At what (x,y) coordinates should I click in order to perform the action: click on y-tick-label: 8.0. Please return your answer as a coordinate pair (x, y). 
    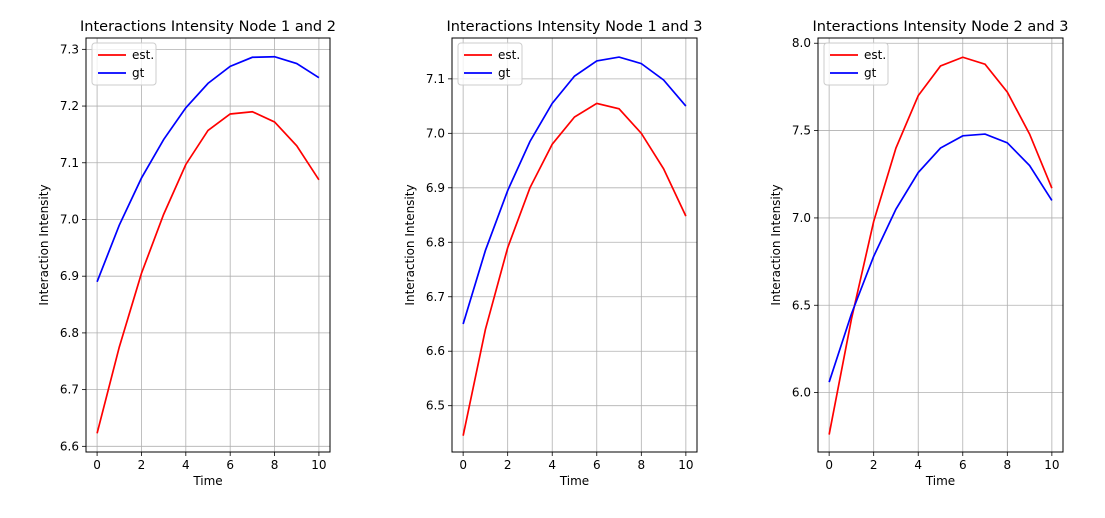
    Looking at the image, I should click on (801, 43).